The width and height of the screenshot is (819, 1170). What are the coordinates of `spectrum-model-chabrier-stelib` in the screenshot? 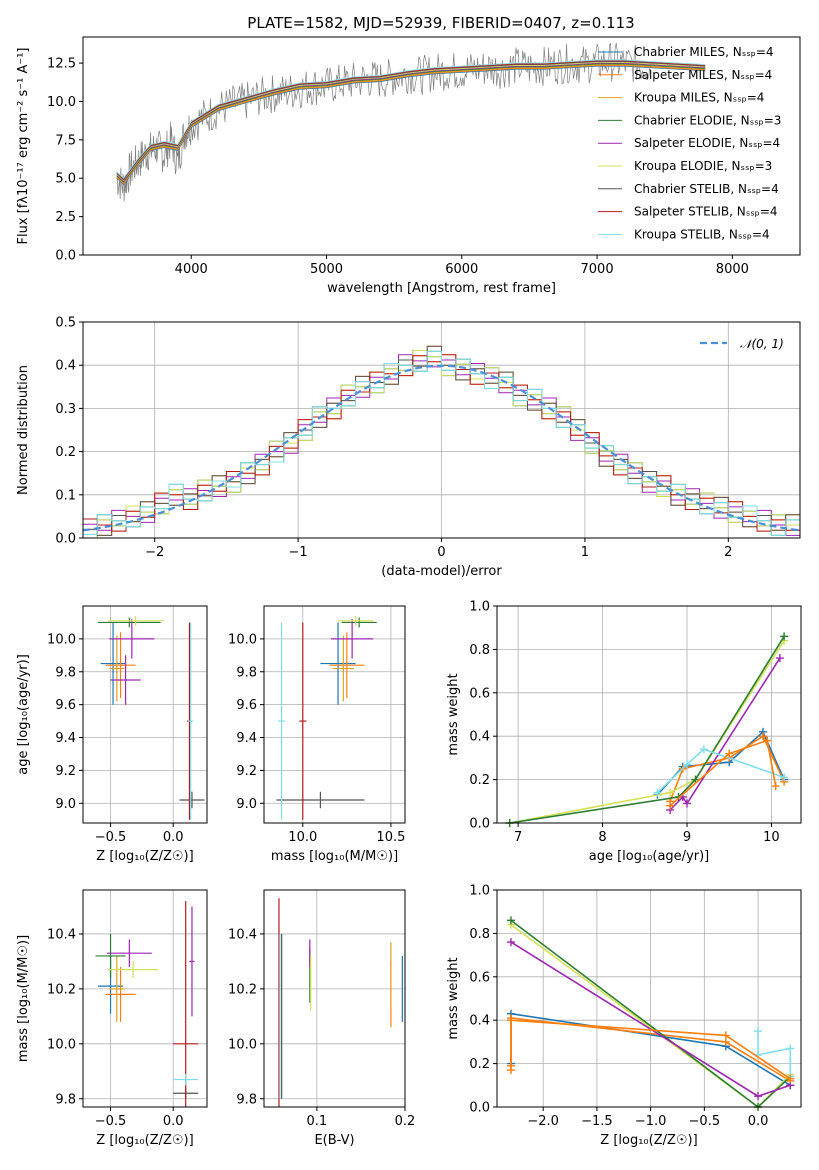 It's located at (411, 121).